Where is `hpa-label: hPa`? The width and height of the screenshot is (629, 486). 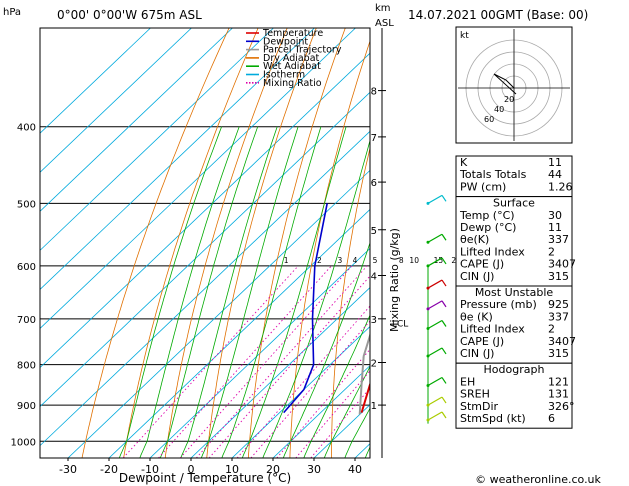
hpa-label: hPa is located at coordinates (12, 12).